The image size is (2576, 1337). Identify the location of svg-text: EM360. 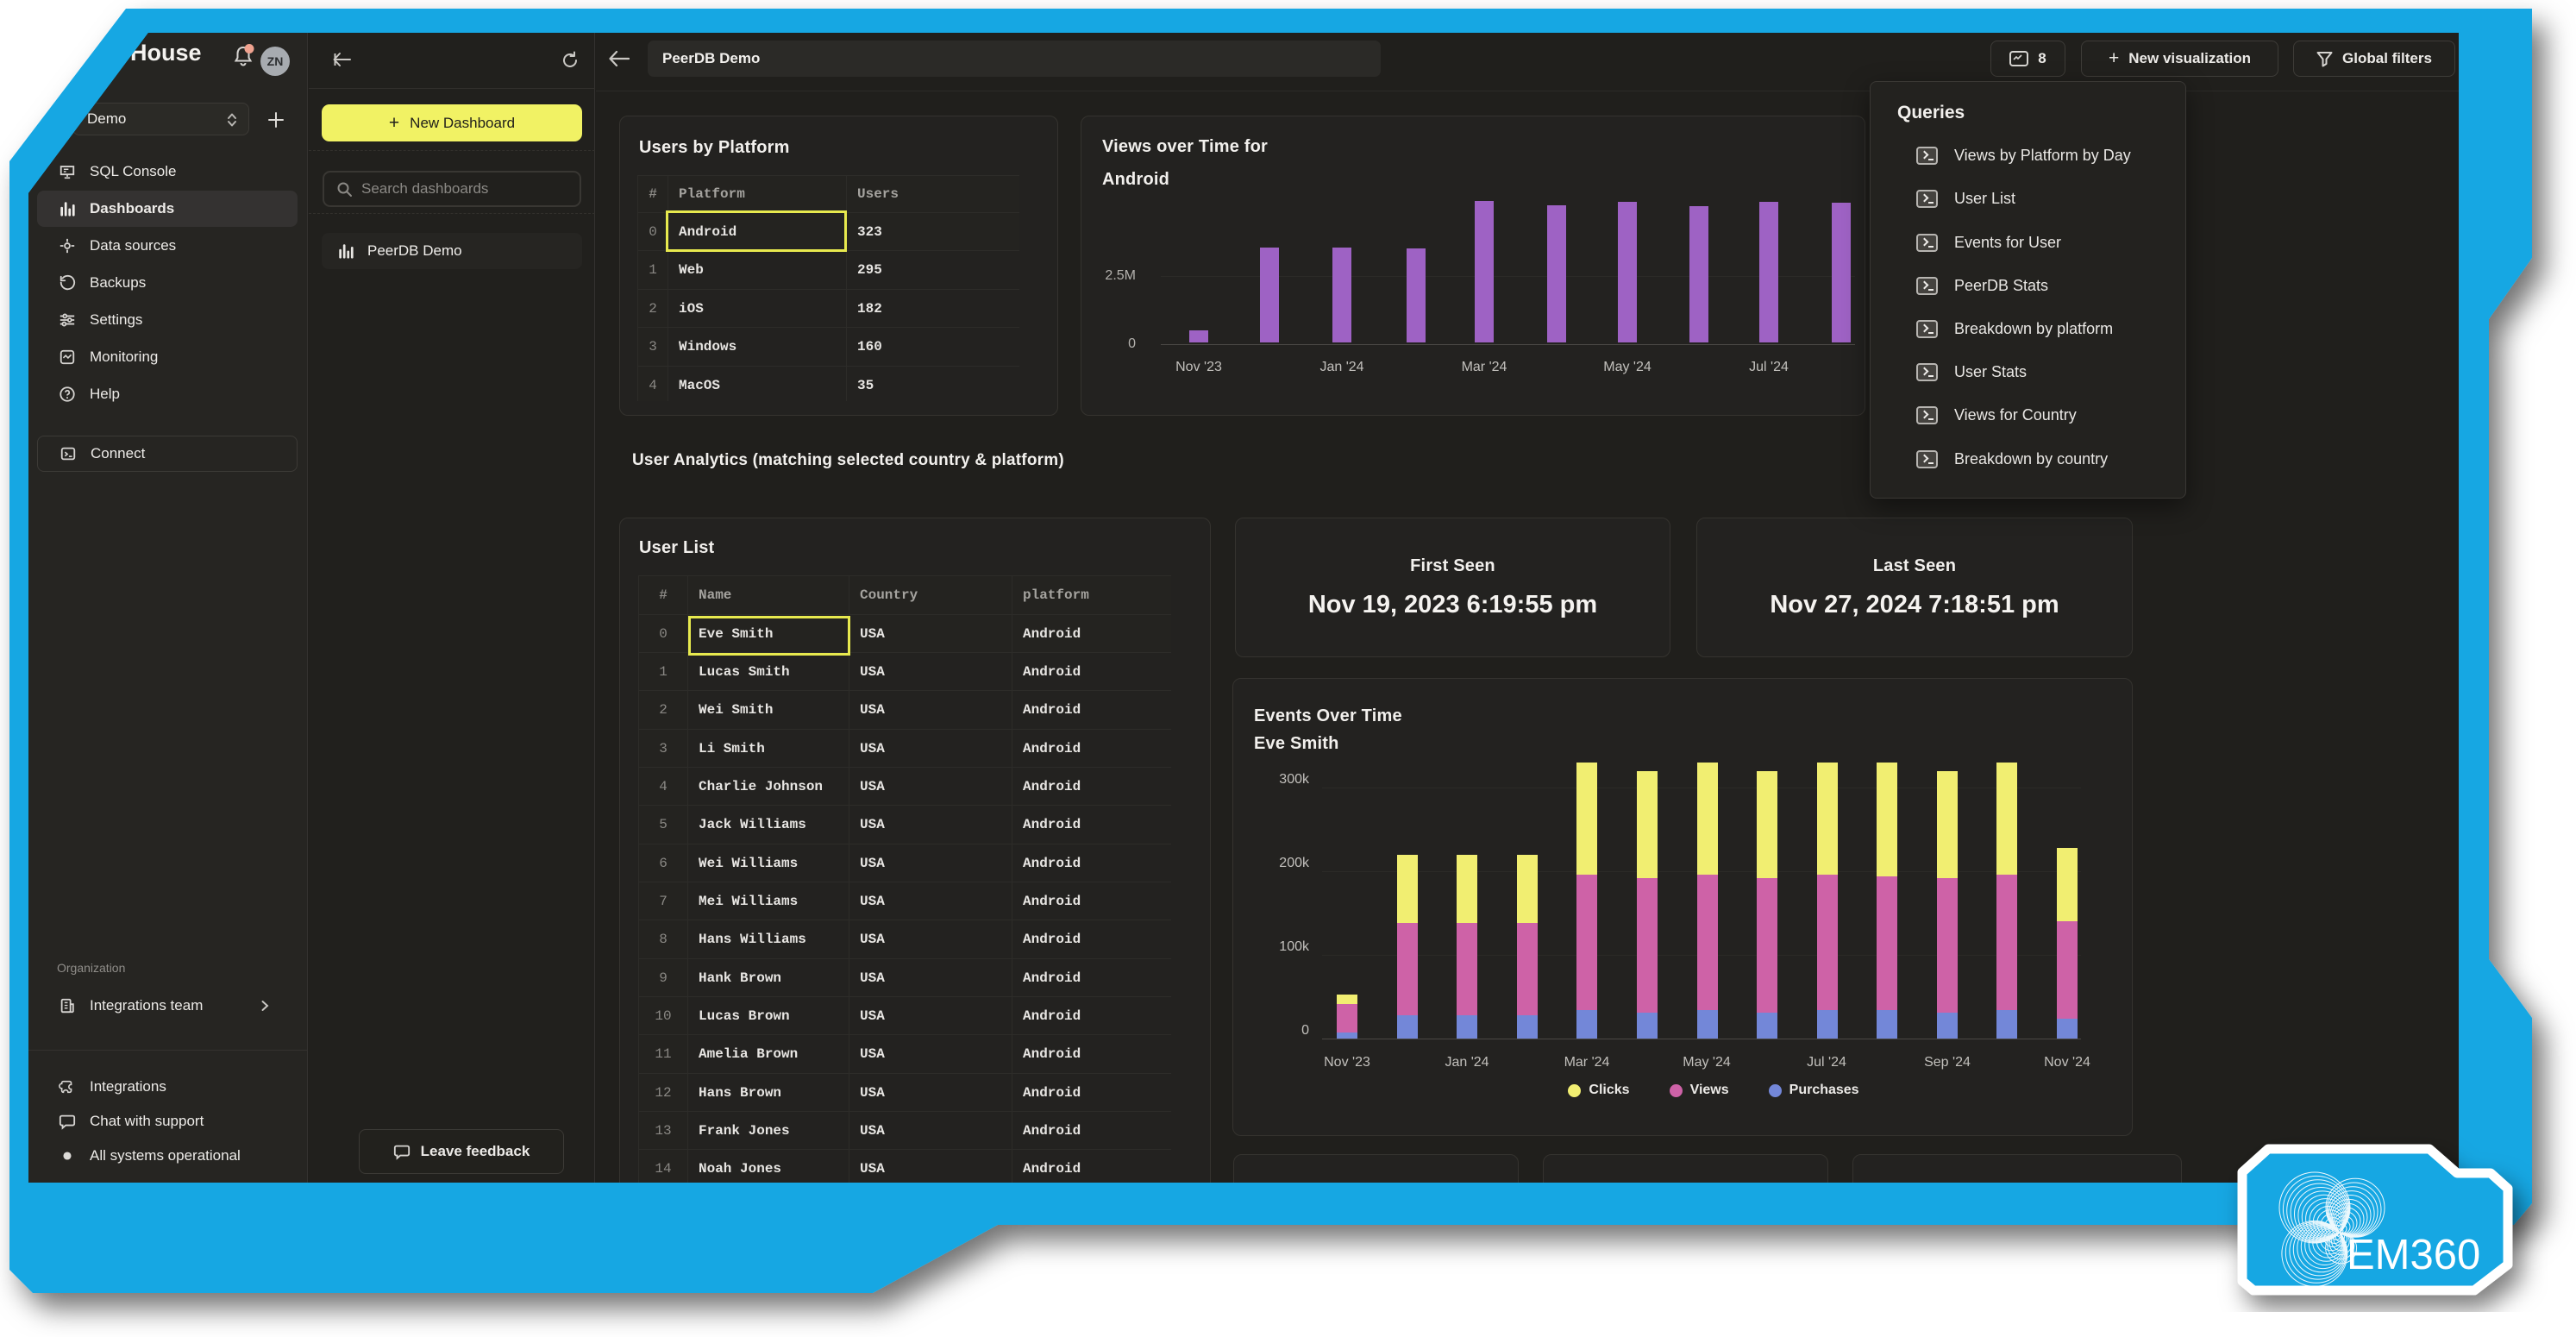
(2413, 1255).